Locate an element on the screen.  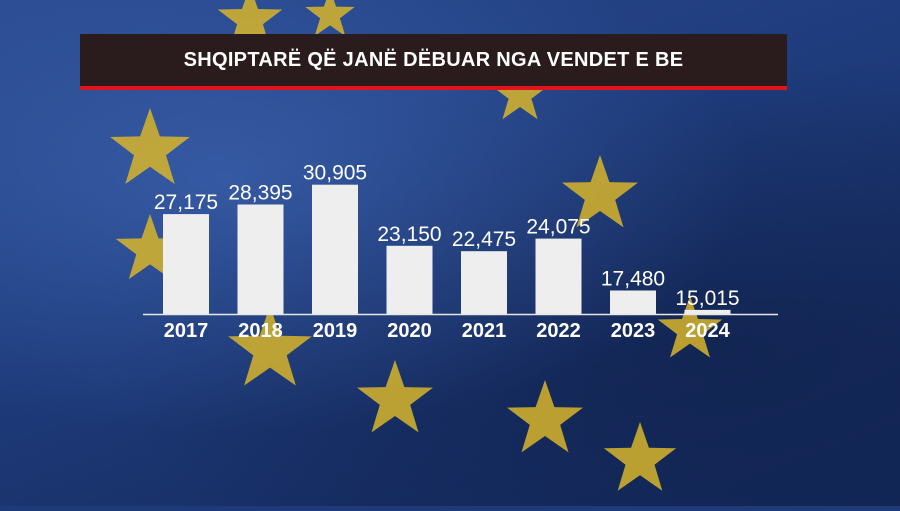
value-label-2024: 15,015 is located at coordinates (707, 298).